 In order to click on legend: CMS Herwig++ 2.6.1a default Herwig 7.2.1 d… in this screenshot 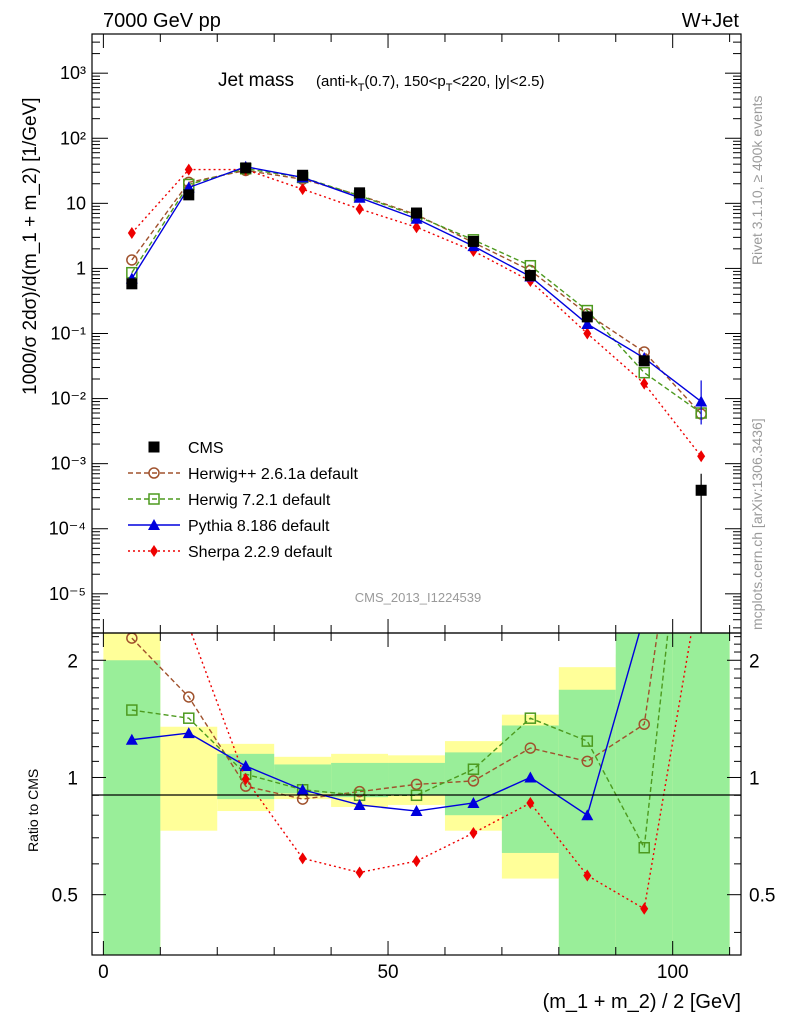, I will do `click(243, 500)`.